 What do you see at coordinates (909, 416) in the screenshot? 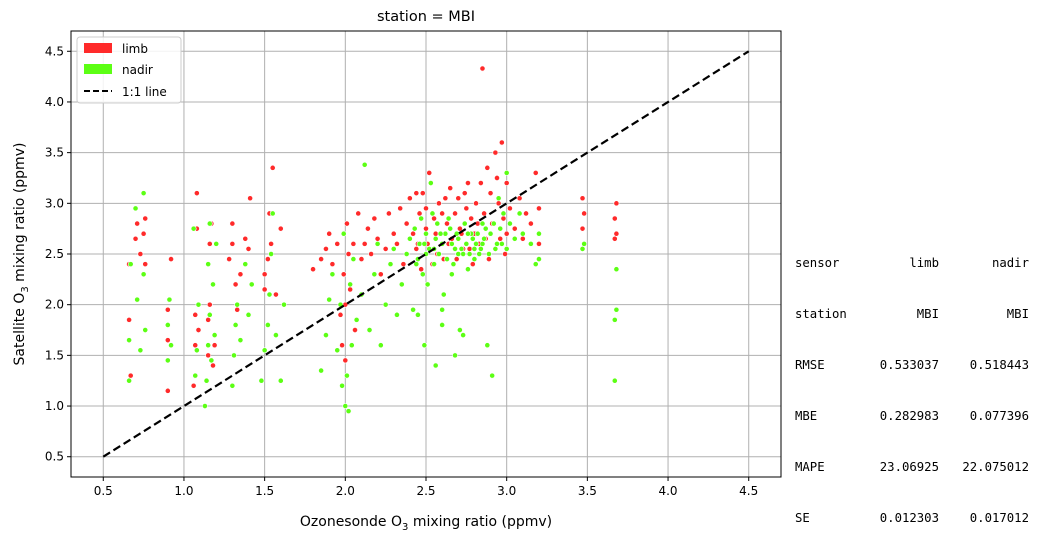
I see `stats-cell: 0.282983` at bounding box center [909, 416].